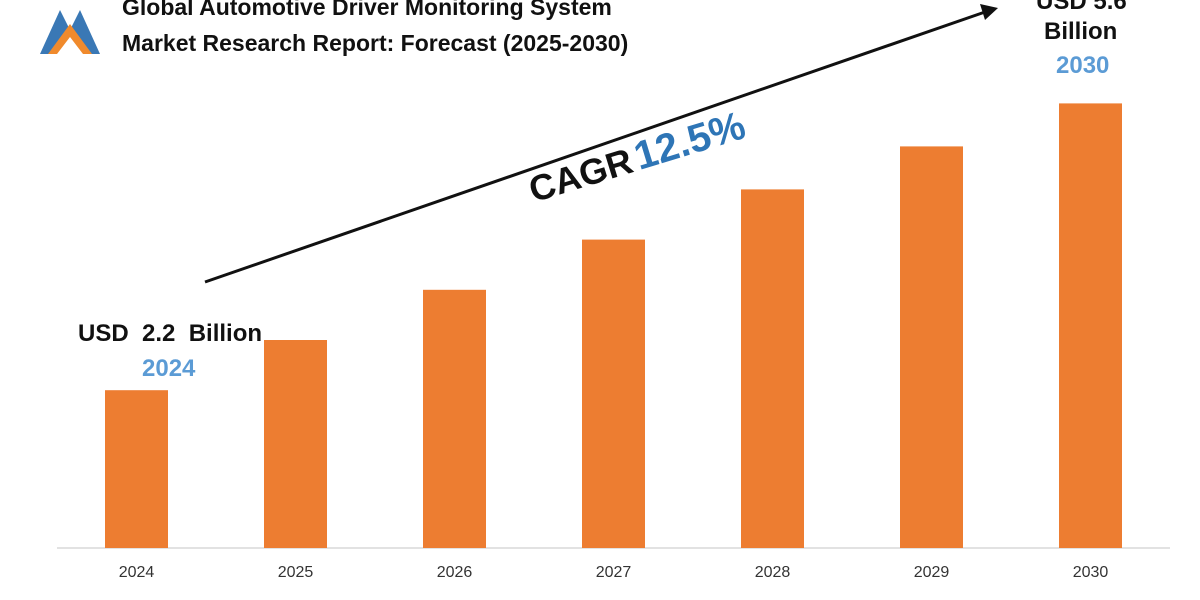 The width and height of the screenshot is (1200, 600). I want to click on bar-2025, so click(295, 444).